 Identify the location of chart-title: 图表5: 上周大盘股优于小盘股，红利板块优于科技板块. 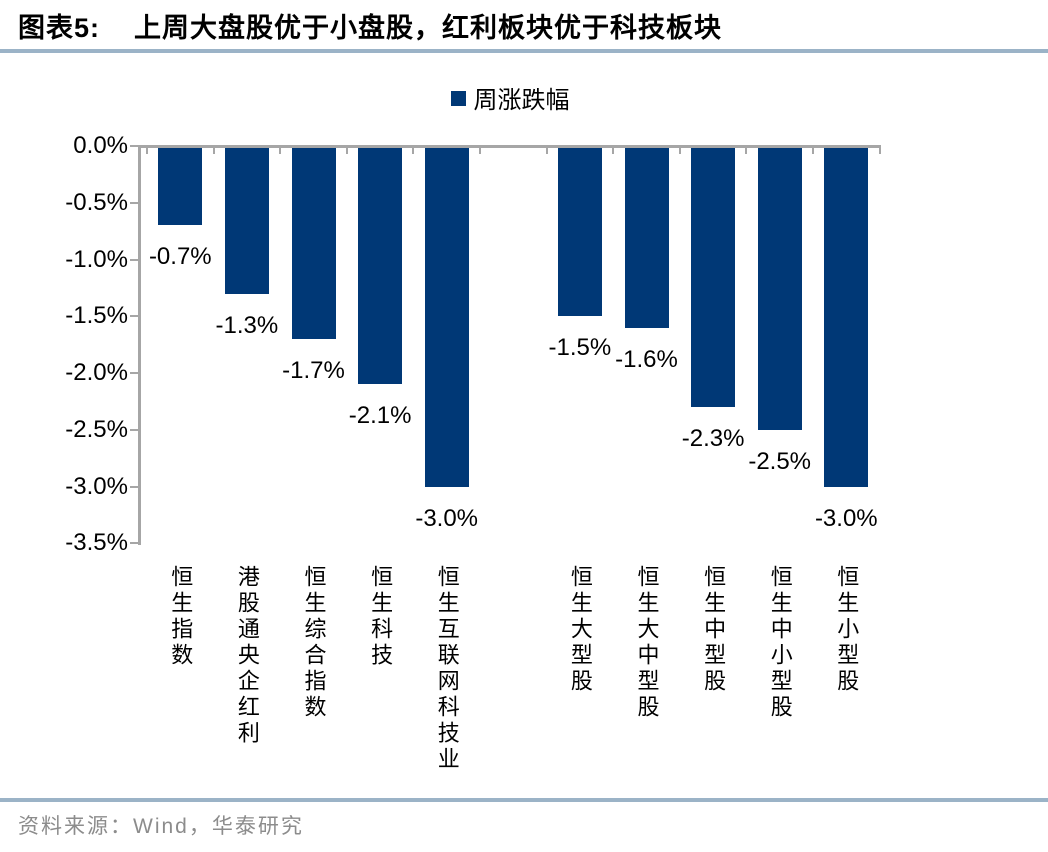
(370, 25).